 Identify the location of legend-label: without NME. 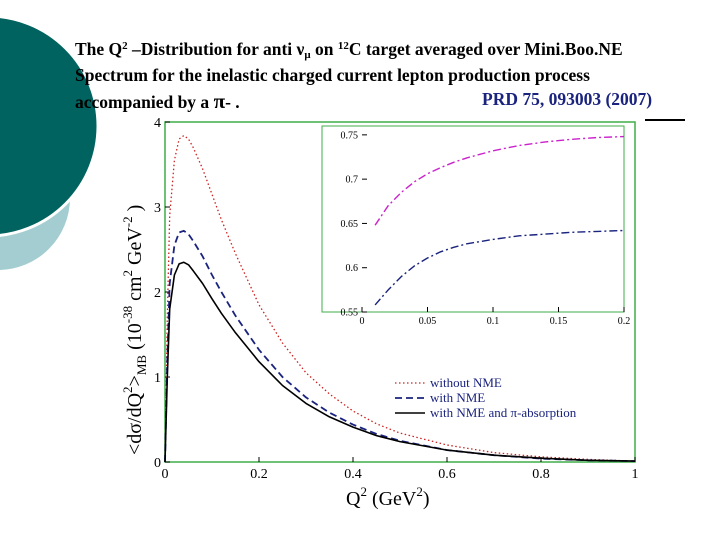
(466, 382).